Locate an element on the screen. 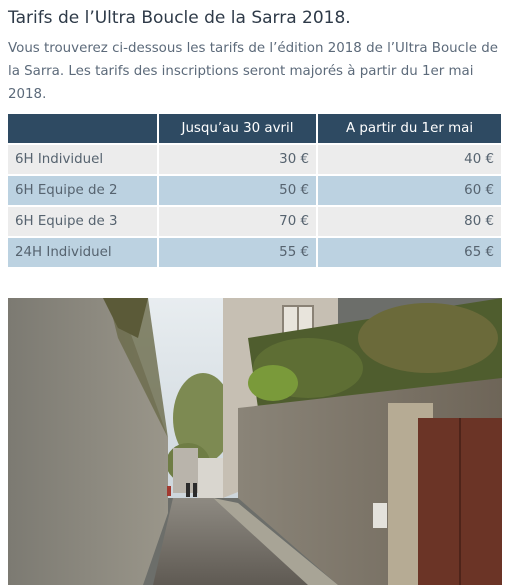  price-early: 55 € is located at coordinates (238, 253).